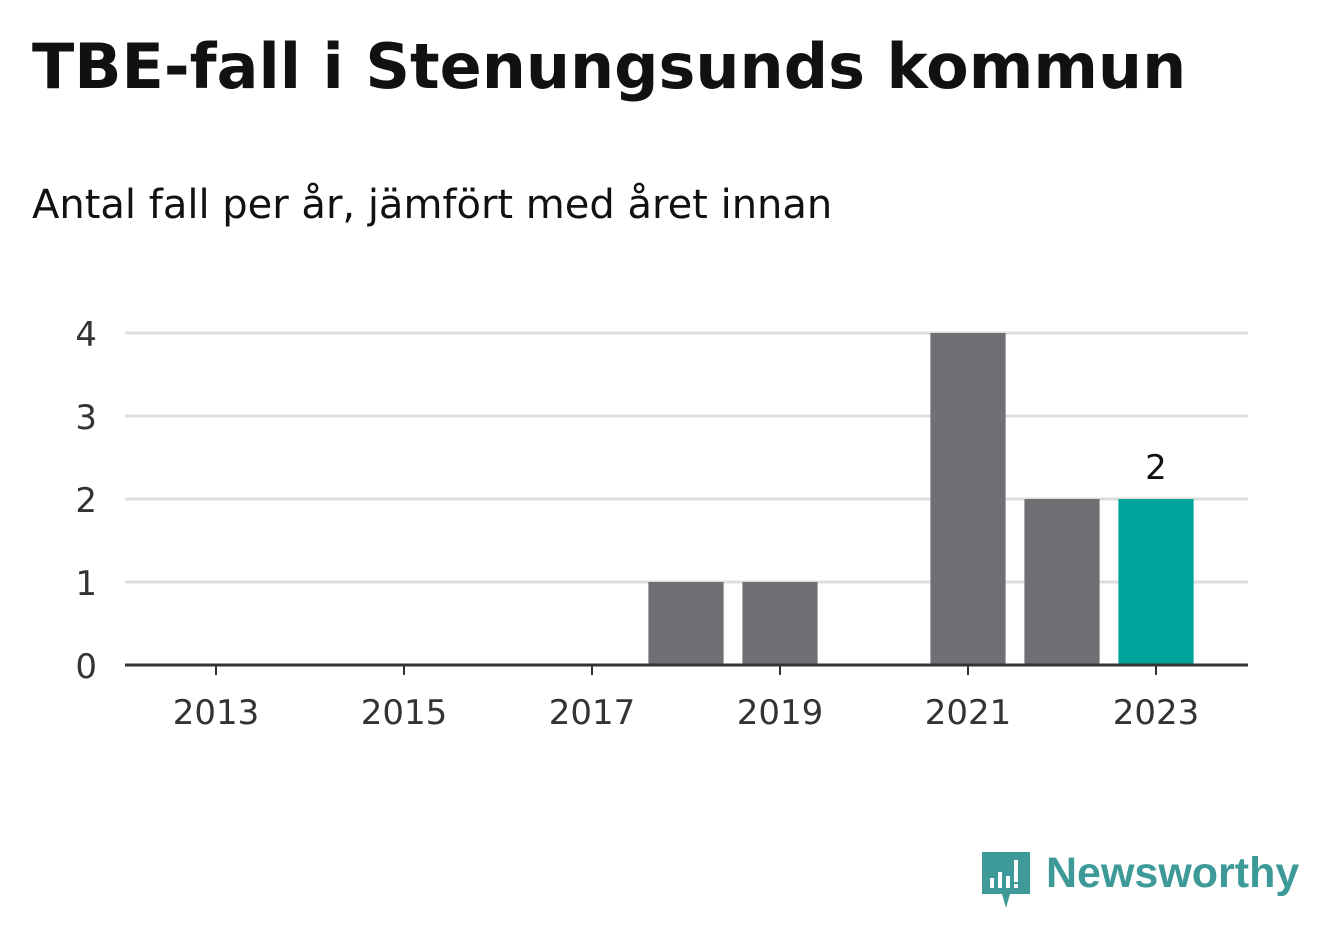  I want to click on y-tick-label: 1, so click(86, 584).